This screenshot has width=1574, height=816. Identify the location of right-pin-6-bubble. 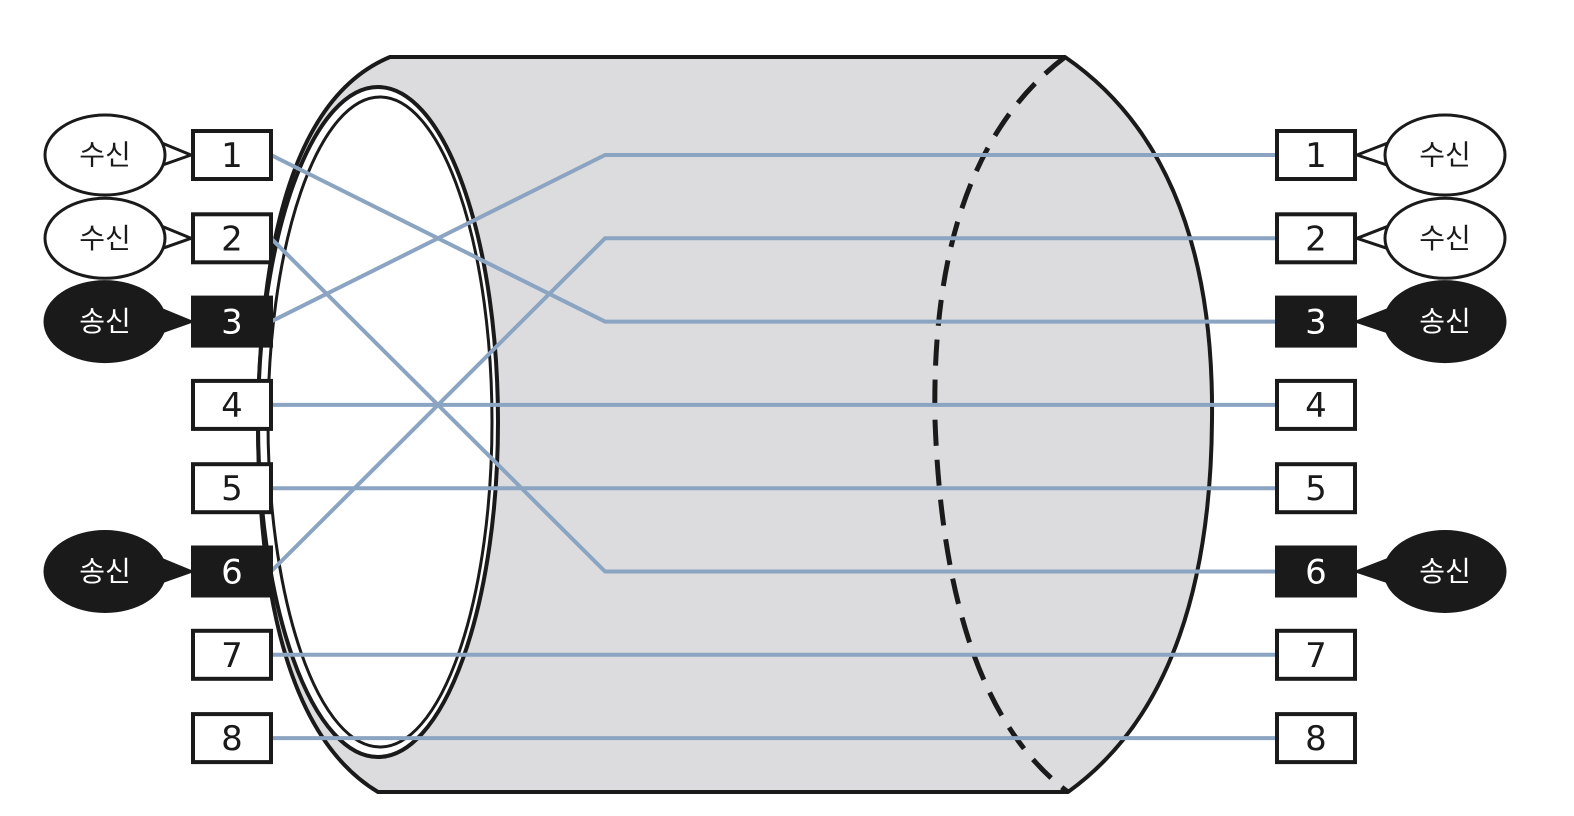
(1445, 571).